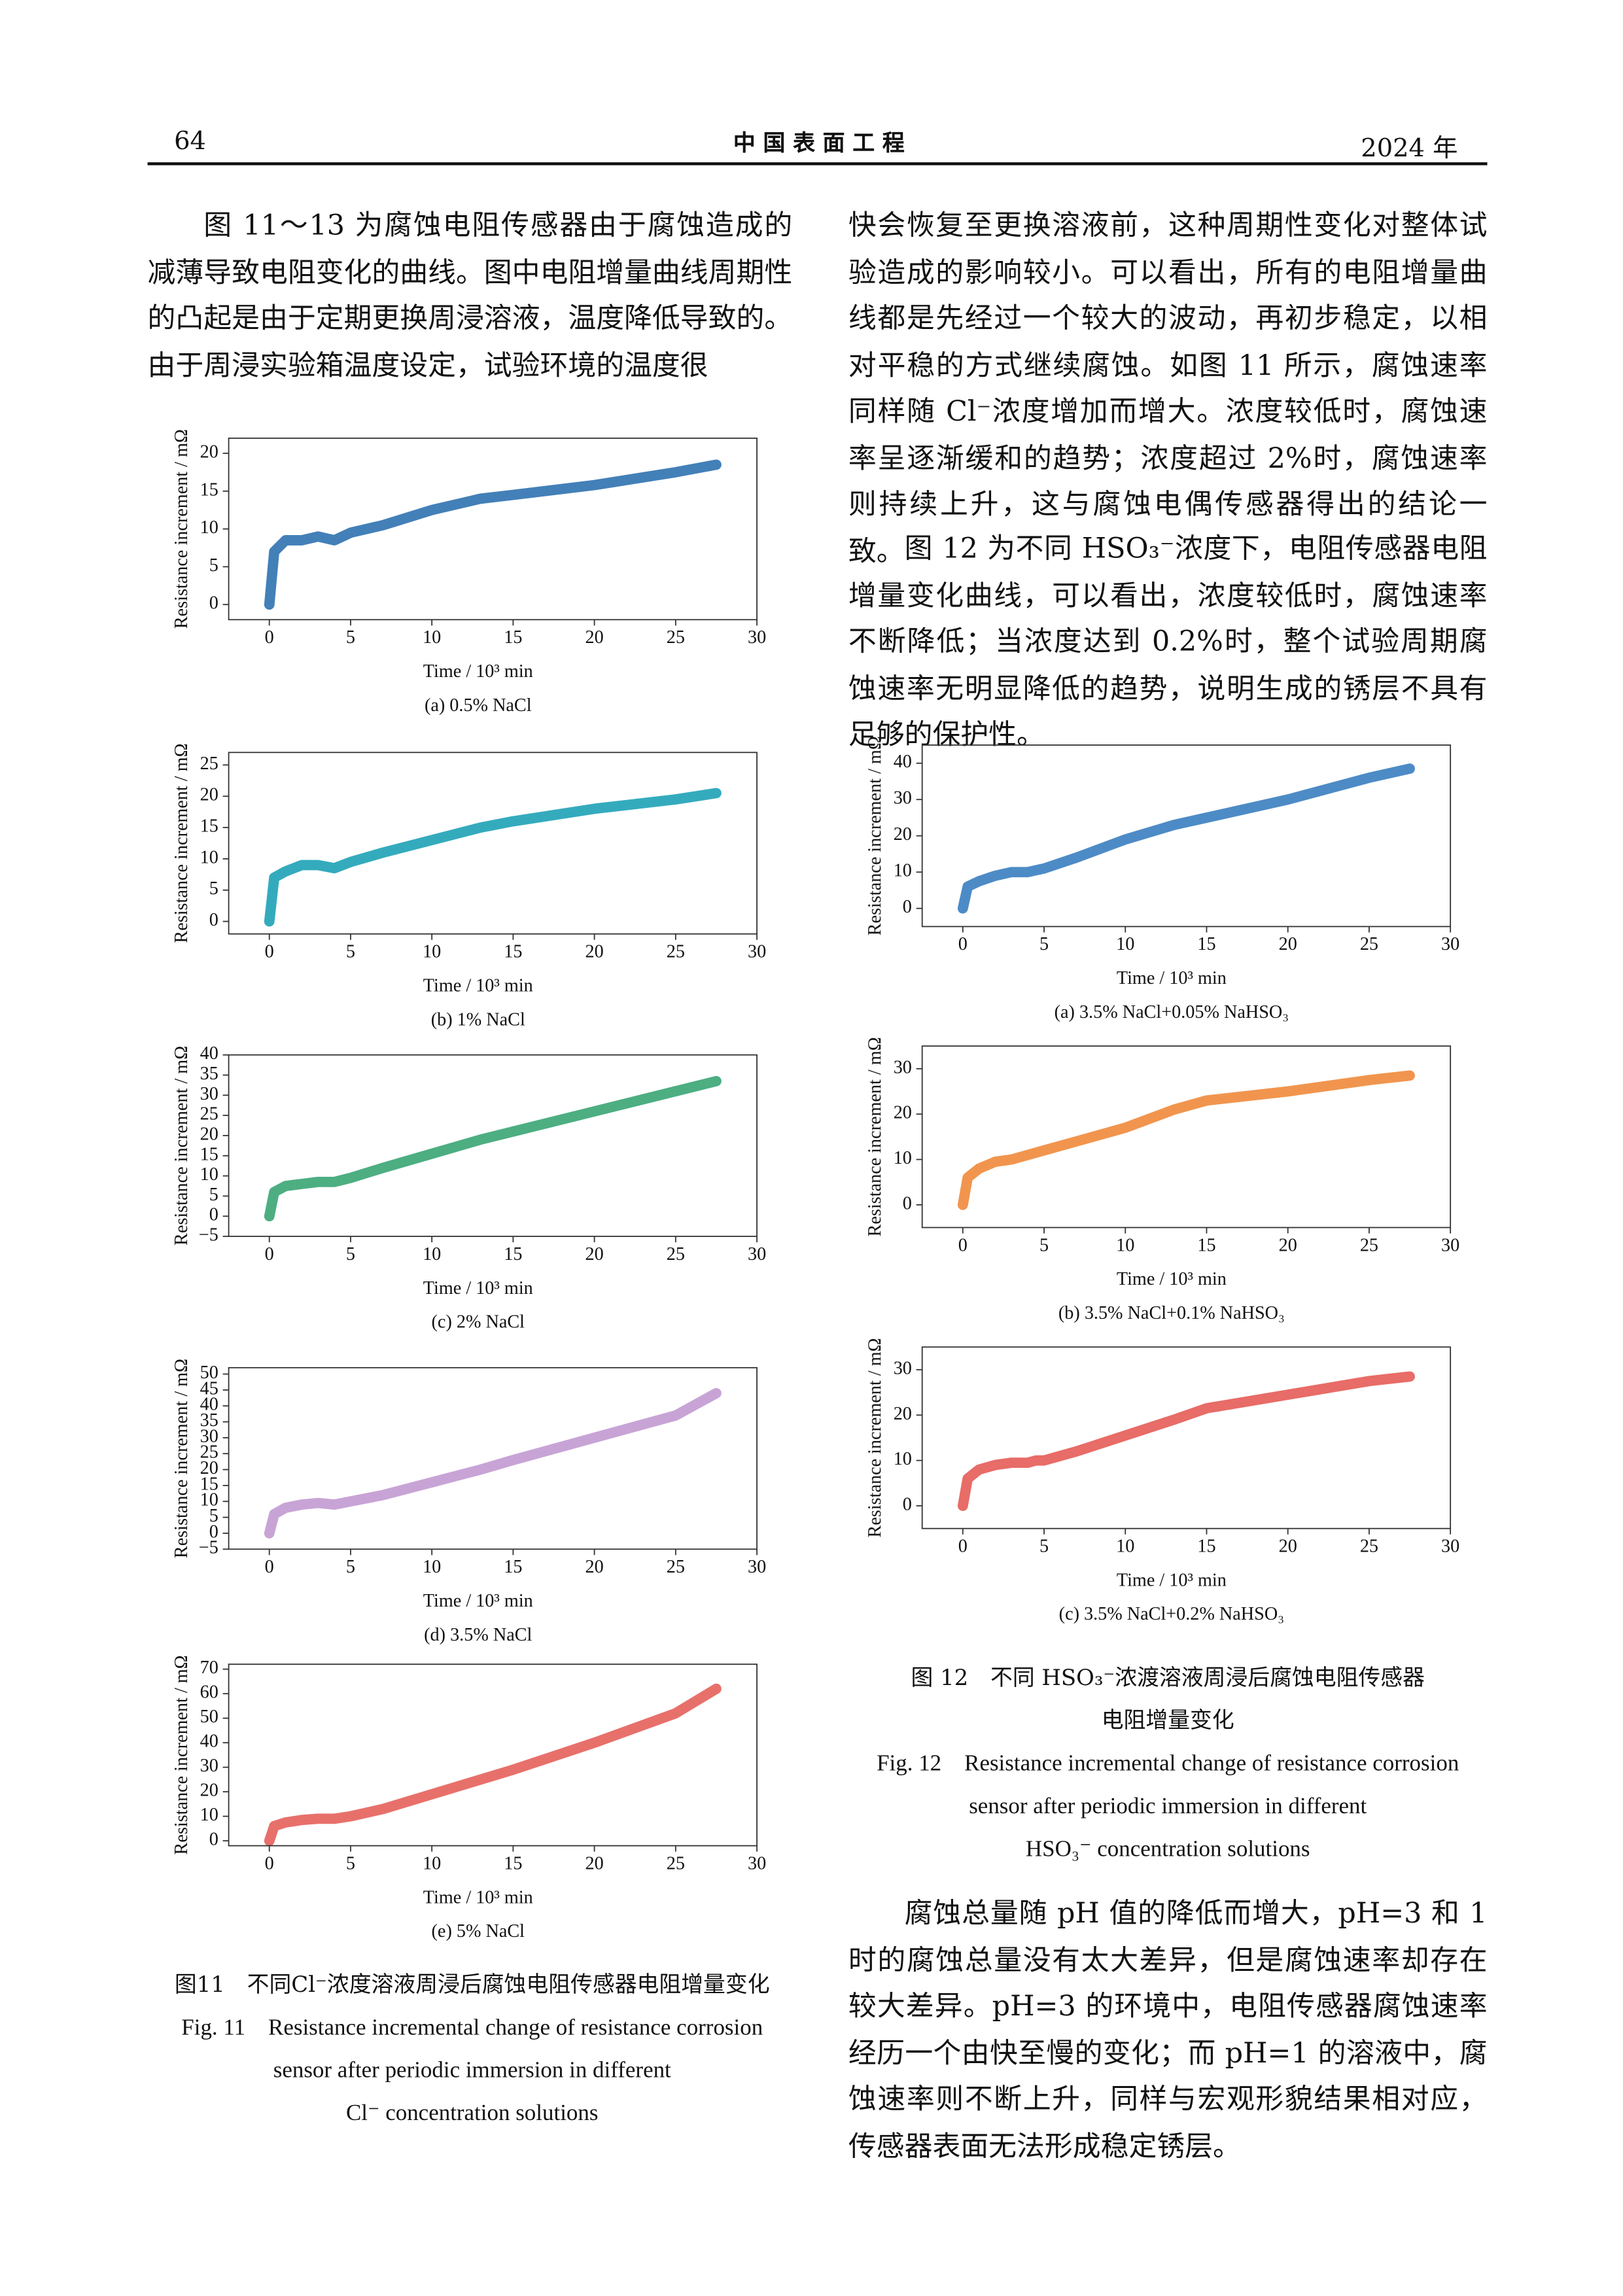 This screenshot has width=1623, height=2296. What do you see at coordinates (209, 1114) in the screenshot?
I see `y-tick-label: 25` at bounding box center [209, 1114].